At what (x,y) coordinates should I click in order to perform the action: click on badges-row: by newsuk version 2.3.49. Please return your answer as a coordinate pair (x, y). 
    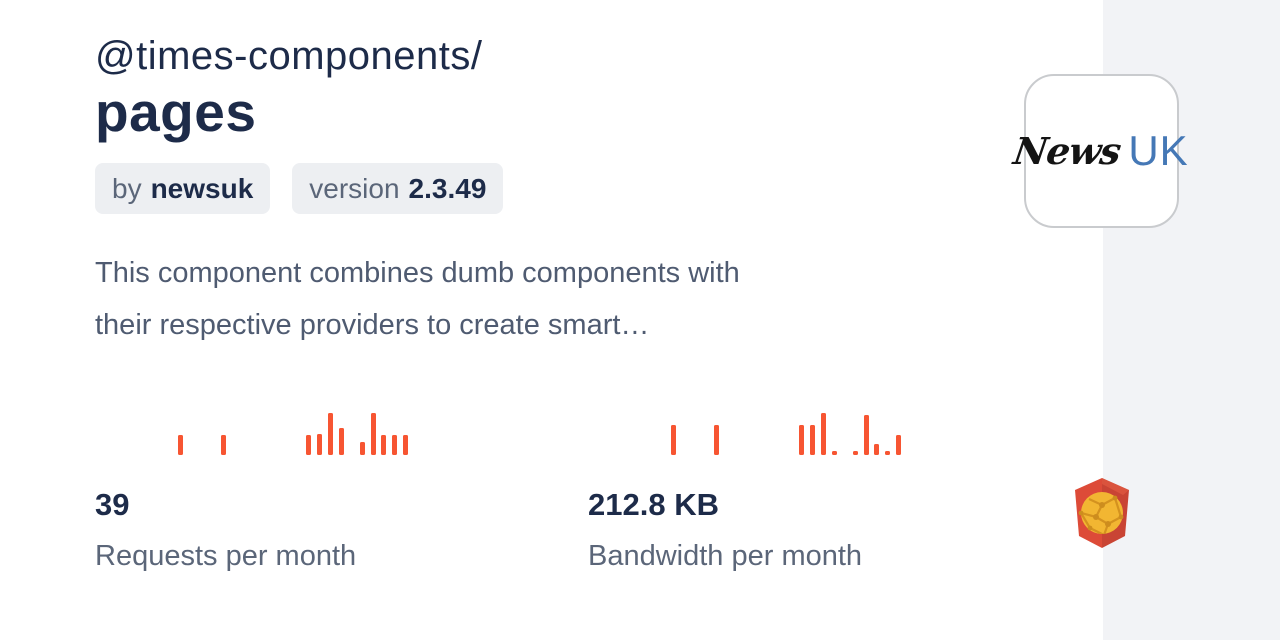
    Looking at the image, I should click on (299, 188).